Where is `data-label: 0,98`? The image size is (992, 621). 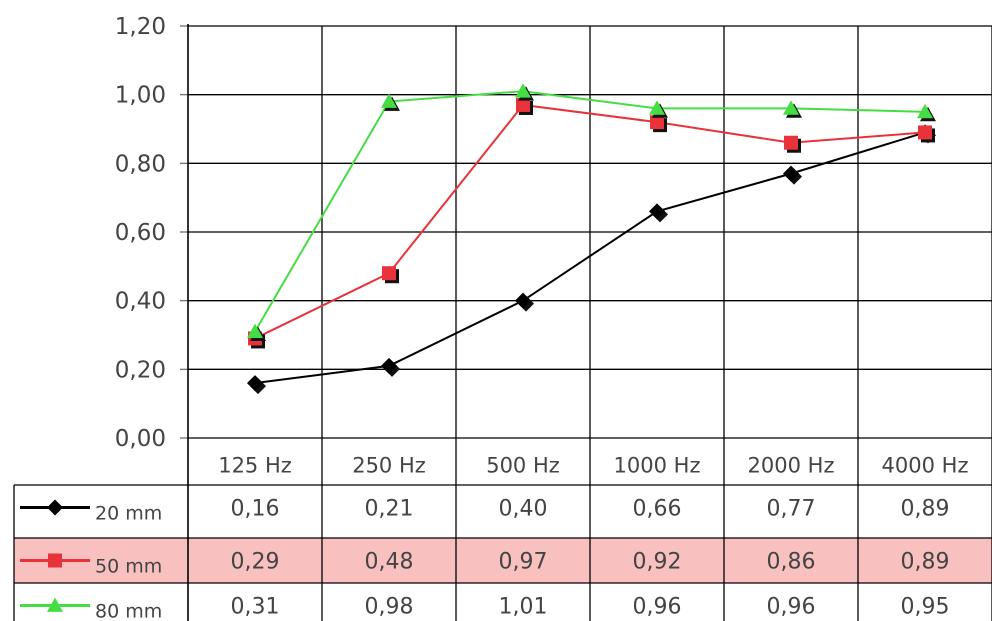
data-label: 0,98 is located at coordinates (389, 607).